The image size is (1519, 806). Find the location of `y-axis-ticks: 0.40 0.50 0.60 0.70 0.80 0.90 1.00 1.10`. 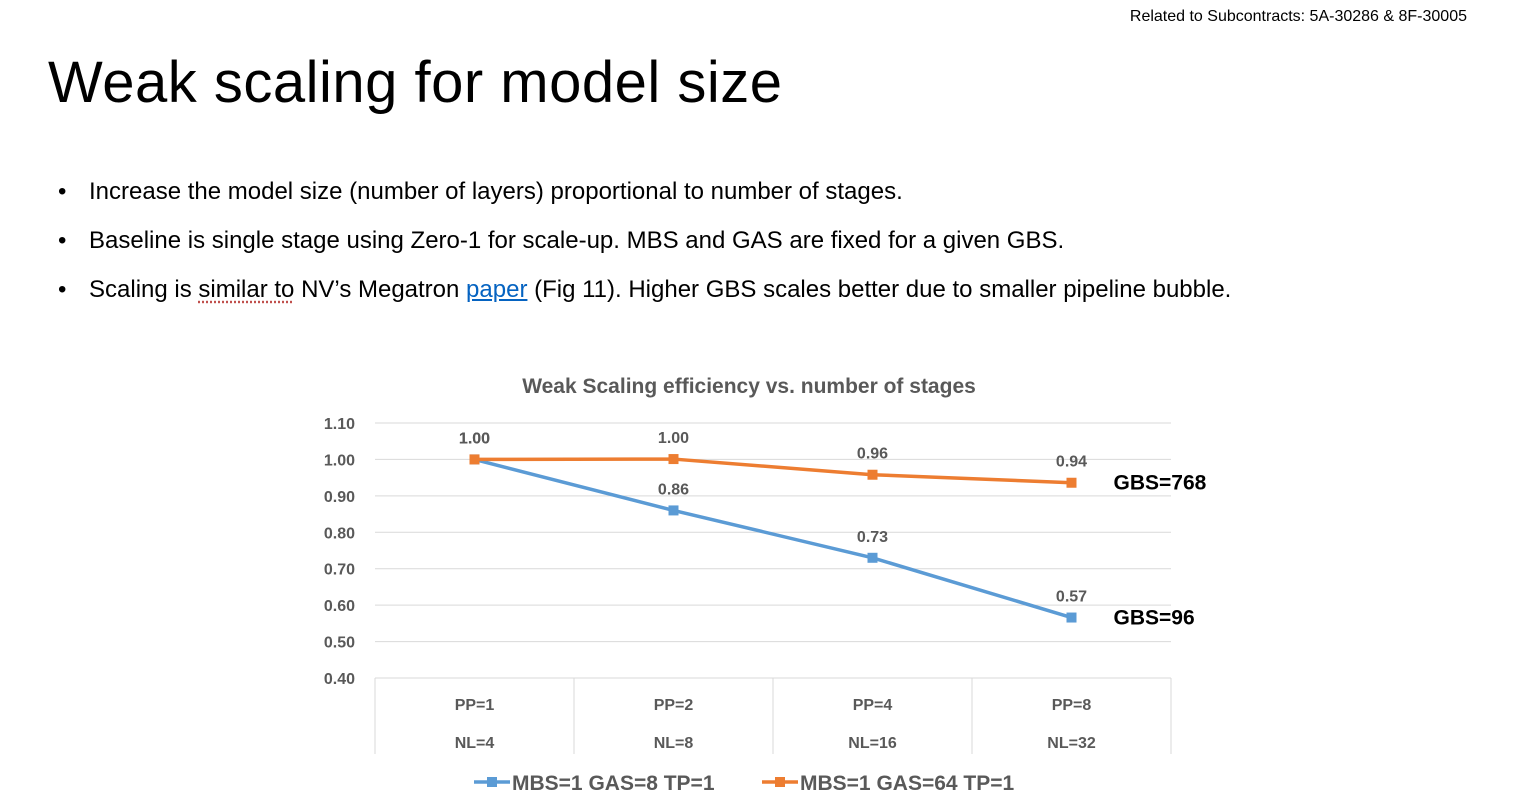

y-axis-ticks: 0.40 0.50 0.60 0.70 0.80 0.90 1.00 1.10 is located at coordinates (339, 552).